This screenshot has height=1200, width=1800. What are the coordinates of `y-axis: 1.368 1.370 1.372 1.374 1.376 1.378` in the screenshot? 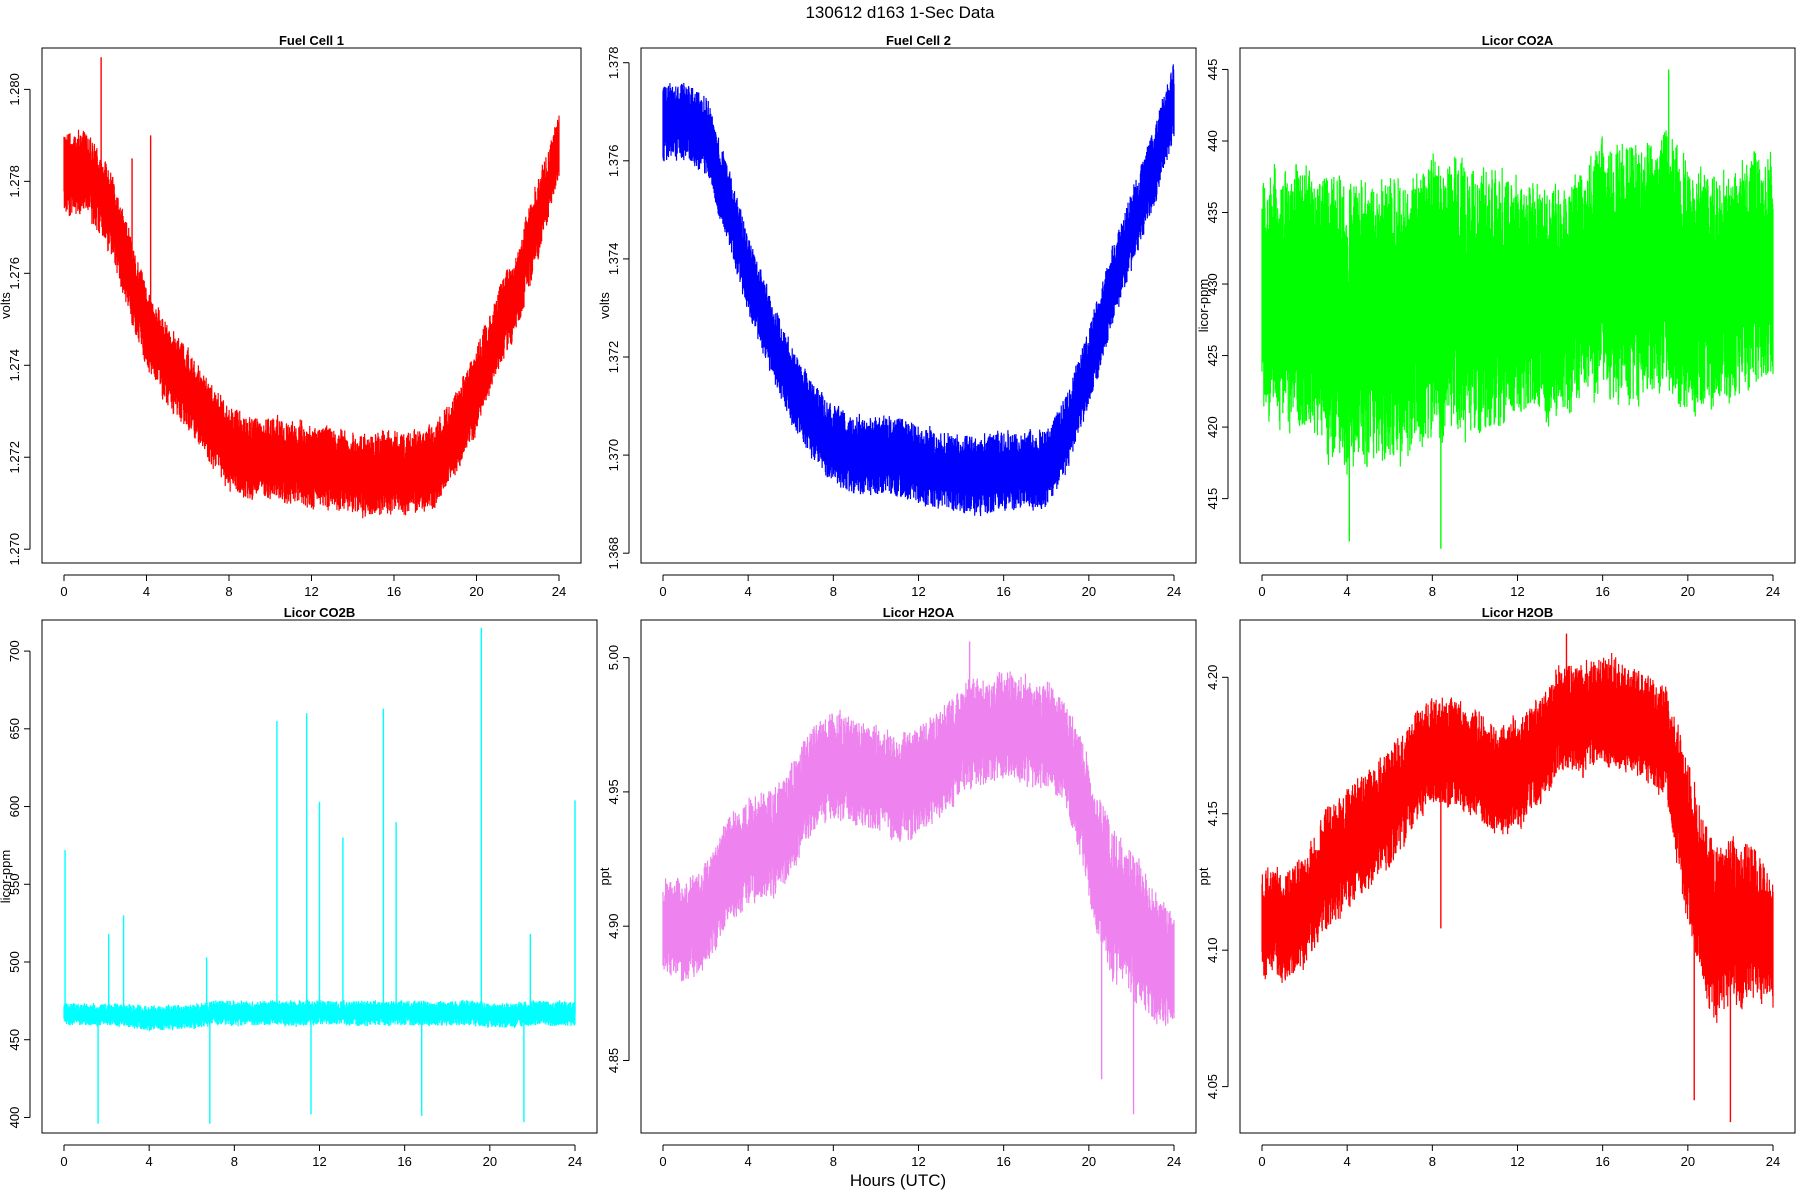 It's located at (618, 308).